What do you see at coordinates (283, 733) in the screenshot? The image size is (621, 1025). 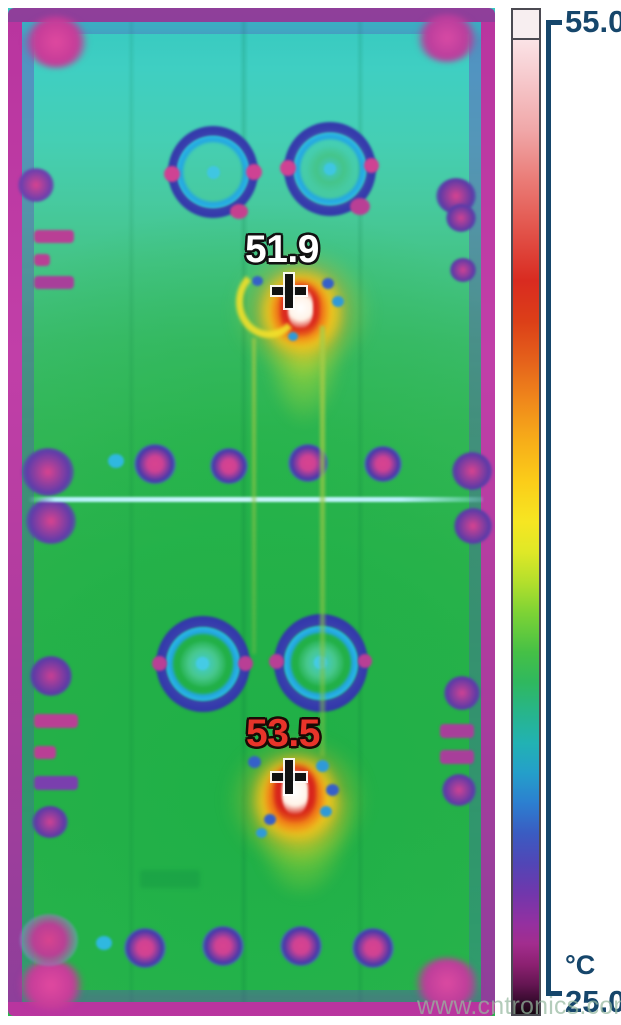 I see `temperature-label-lower: 53.5` at bounding box center [283, 733].